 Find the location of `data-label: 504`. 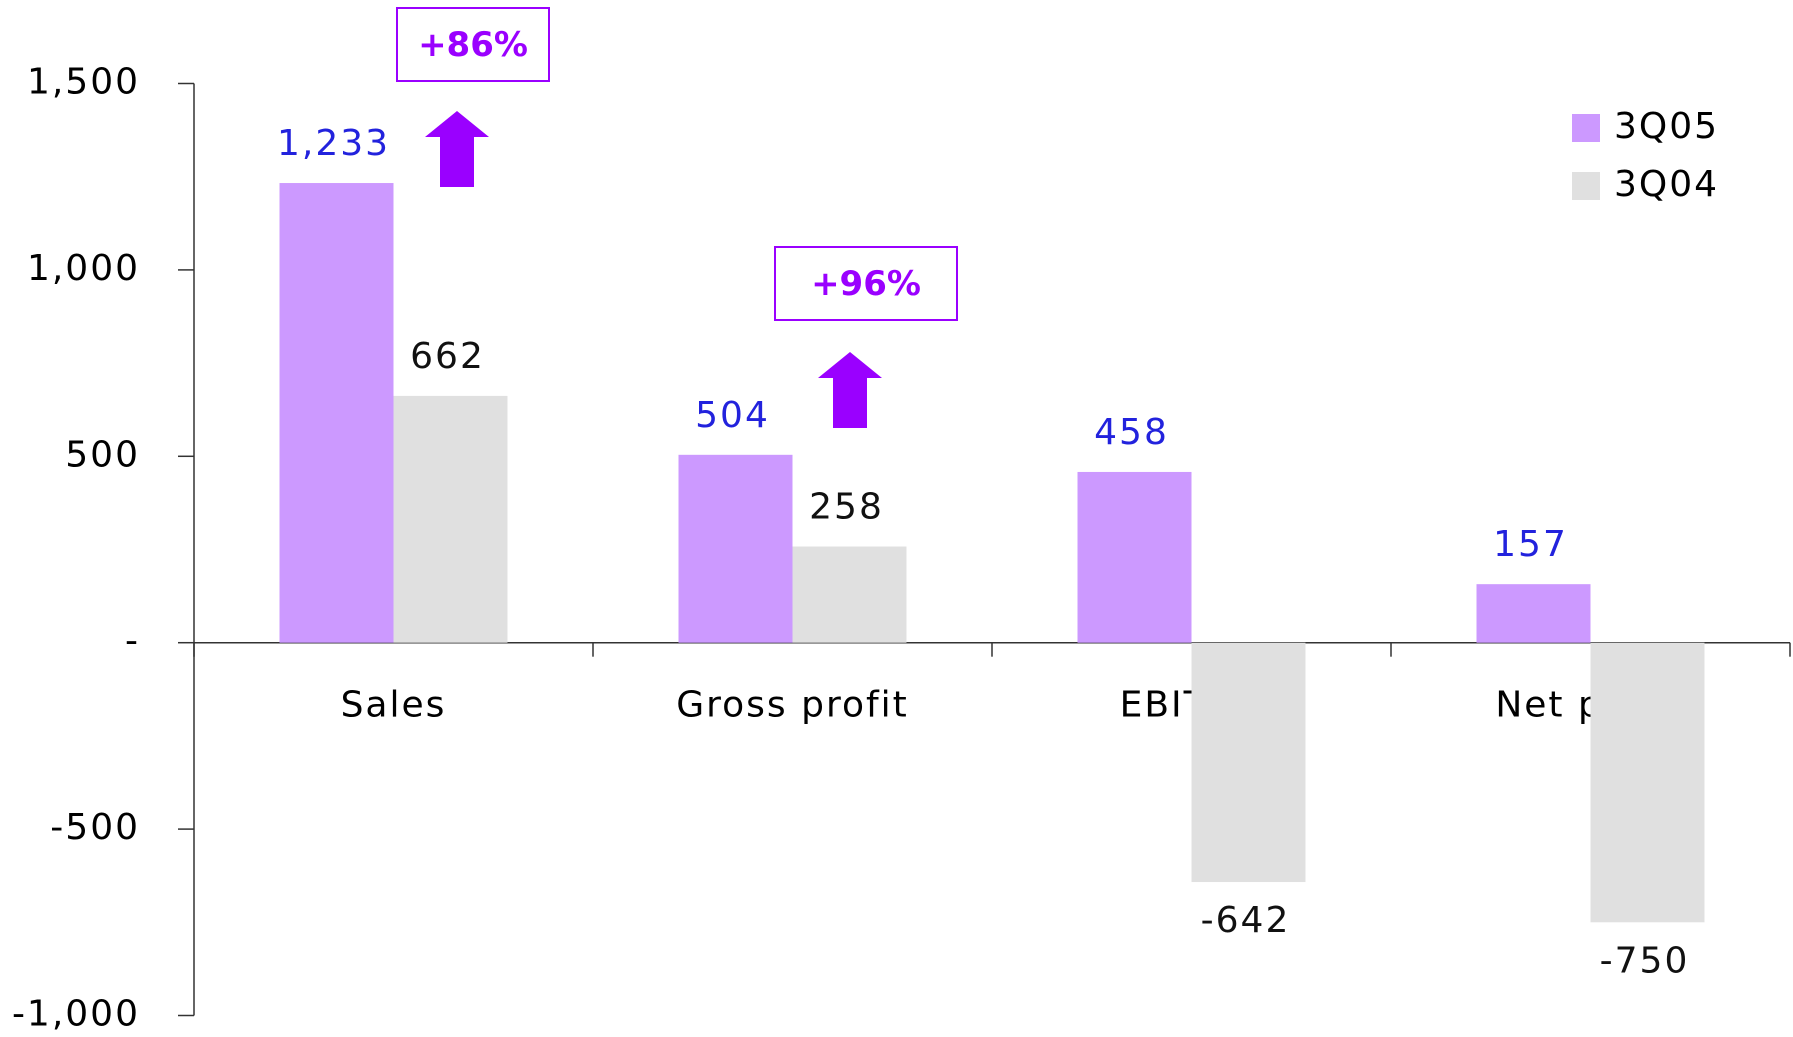

data-label: 504 is located at coordinates (732, 415).